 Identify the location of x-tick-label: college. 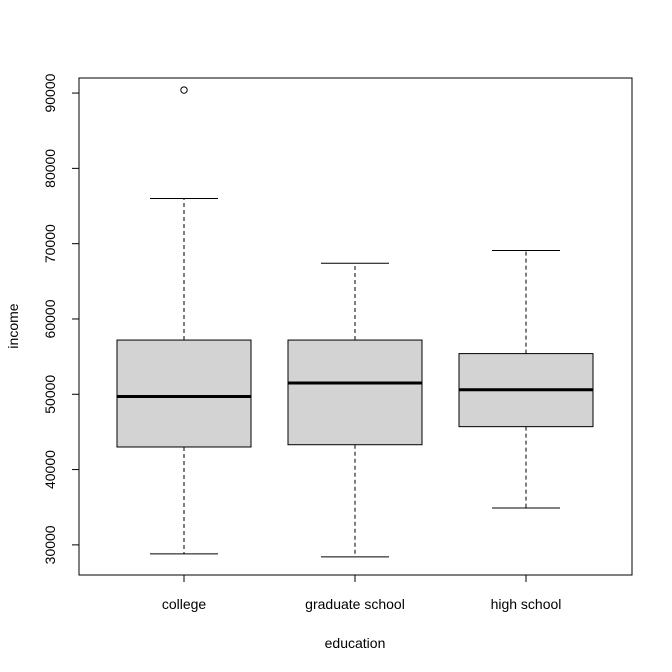
(184, 604).